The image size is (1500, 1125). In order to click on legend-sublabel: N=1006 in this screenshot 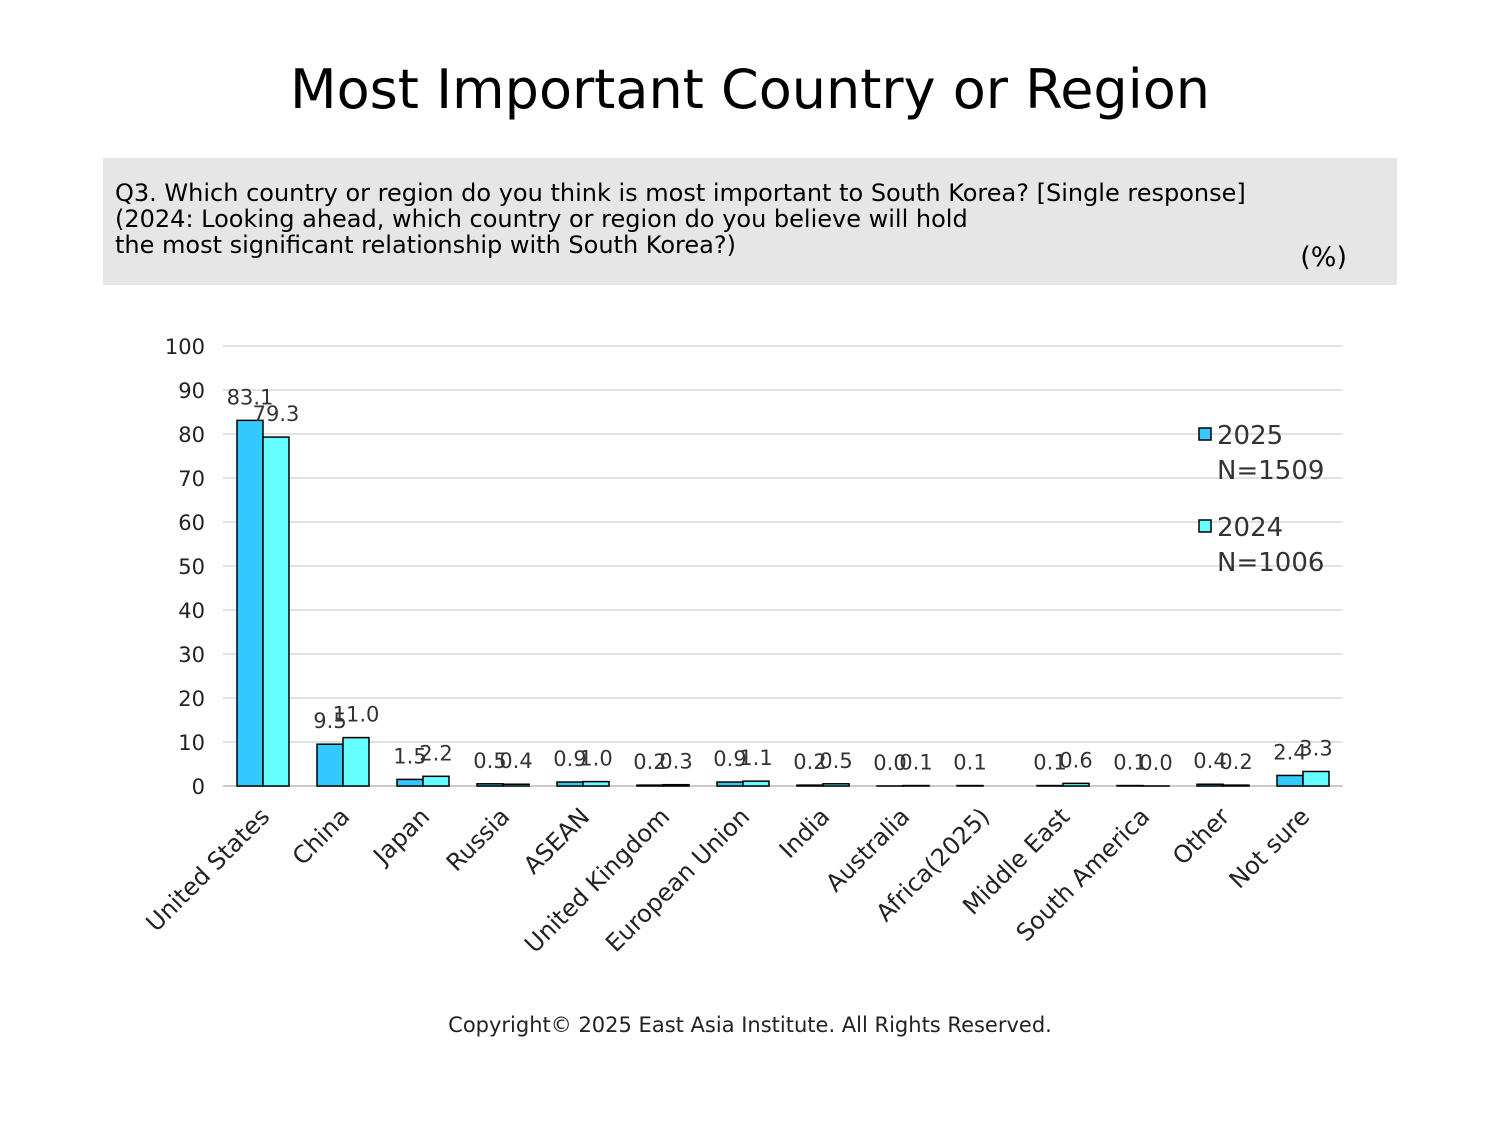, I will do `click(1270, 563)`.